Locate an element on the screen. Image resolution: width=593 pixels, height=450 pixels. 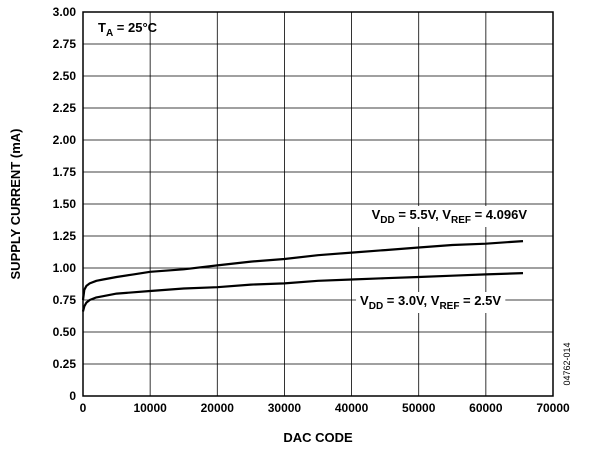
x-axis-title: DAC CODE is located at coordinates (318, 437).